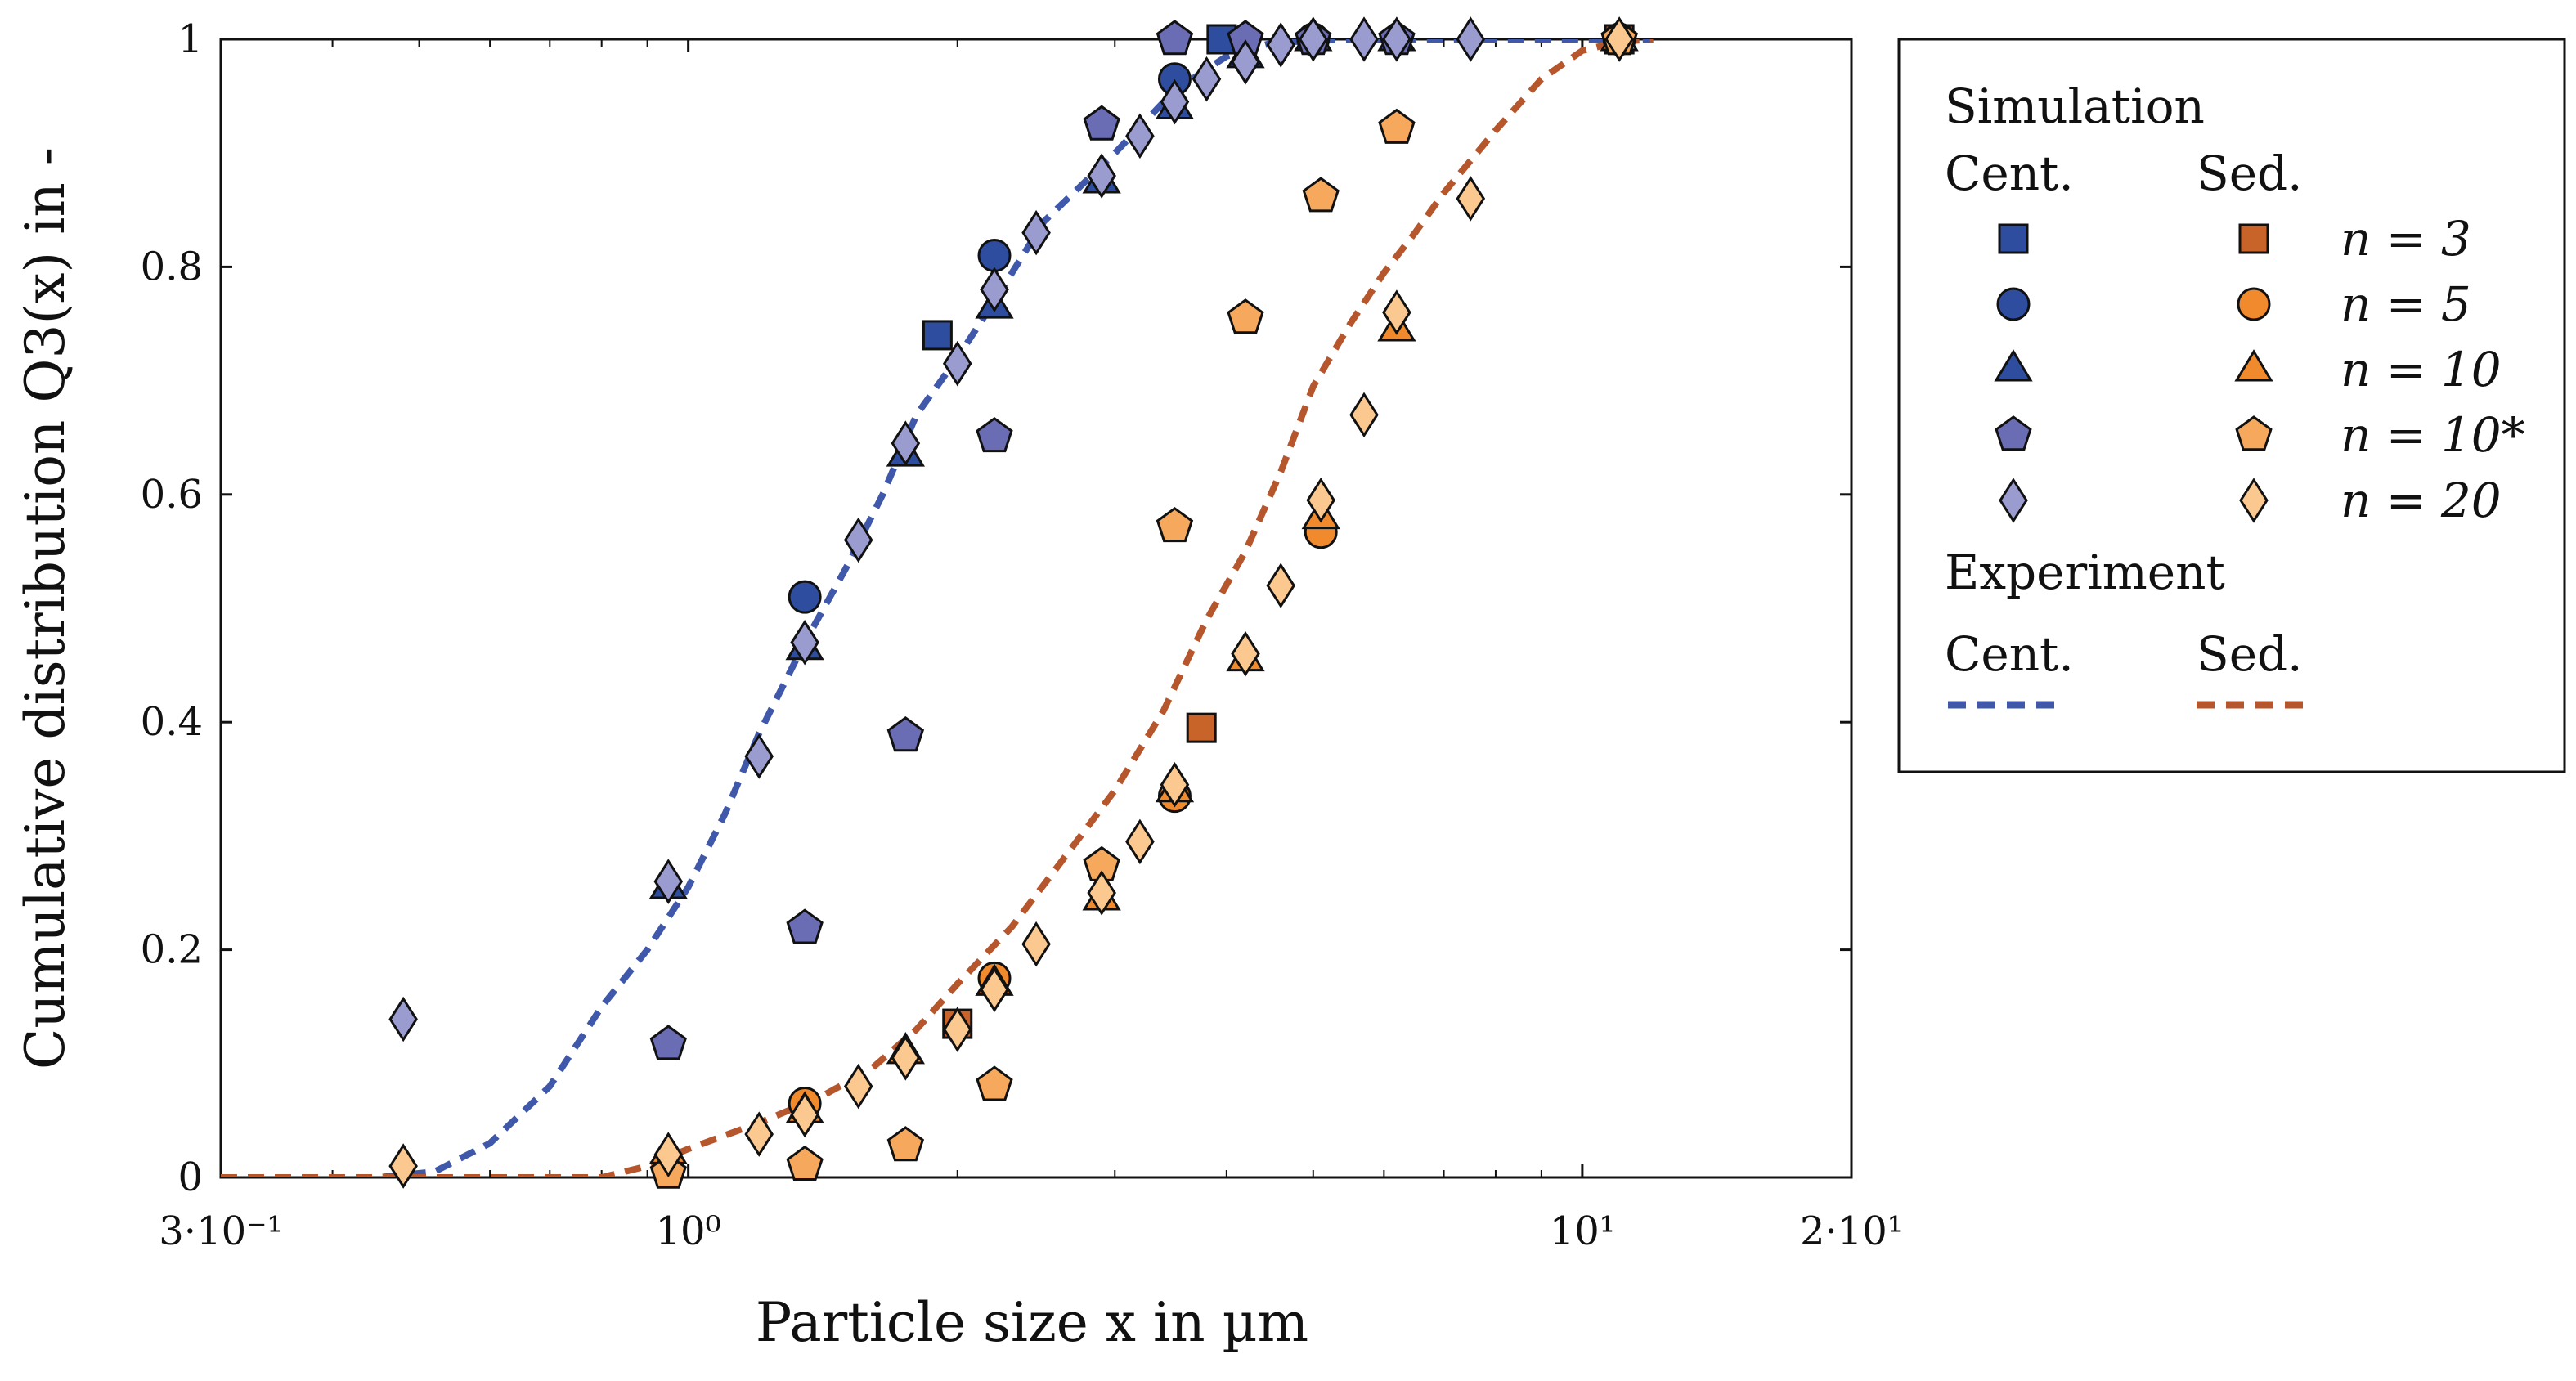 The image size is (2576, 1381). I want to click on x-axis-title: Particle size x in µm, so click(1032, 1323).